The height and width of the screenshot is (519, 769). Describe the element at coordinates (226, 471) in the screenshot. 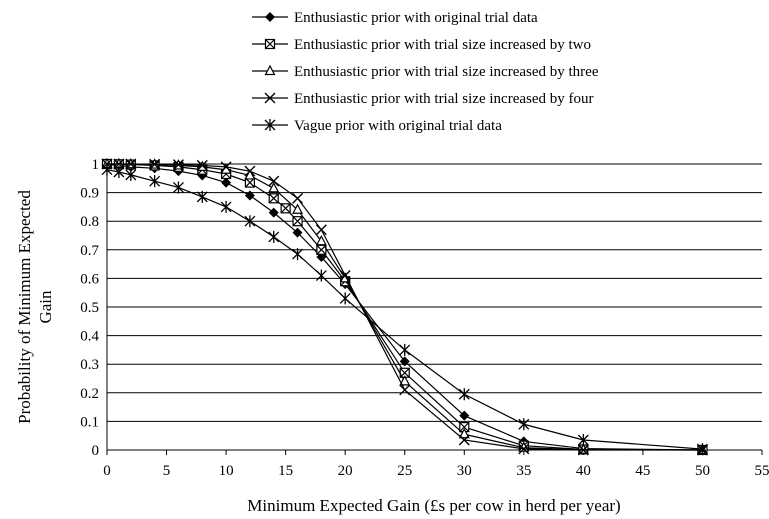

I see `x-tick-label: 10` at that location.